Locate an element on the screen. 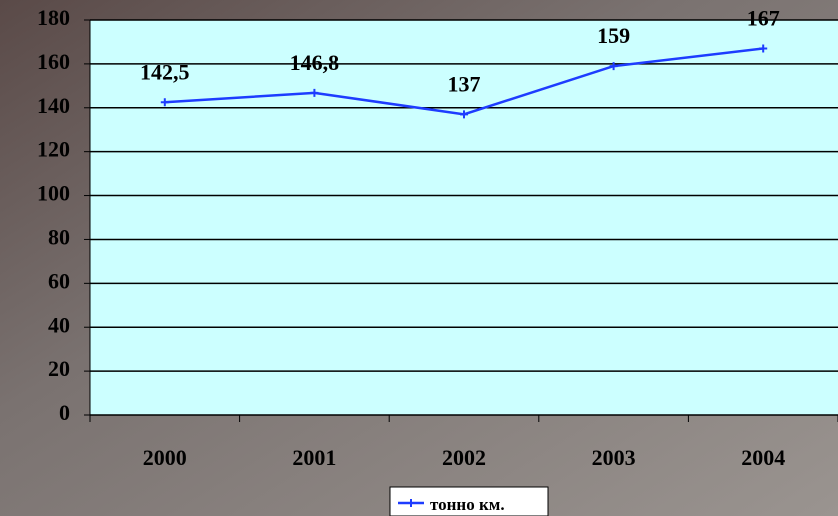 The image size is (838, 516). y-tick-label: 100 is located at coordinates (53, 193).